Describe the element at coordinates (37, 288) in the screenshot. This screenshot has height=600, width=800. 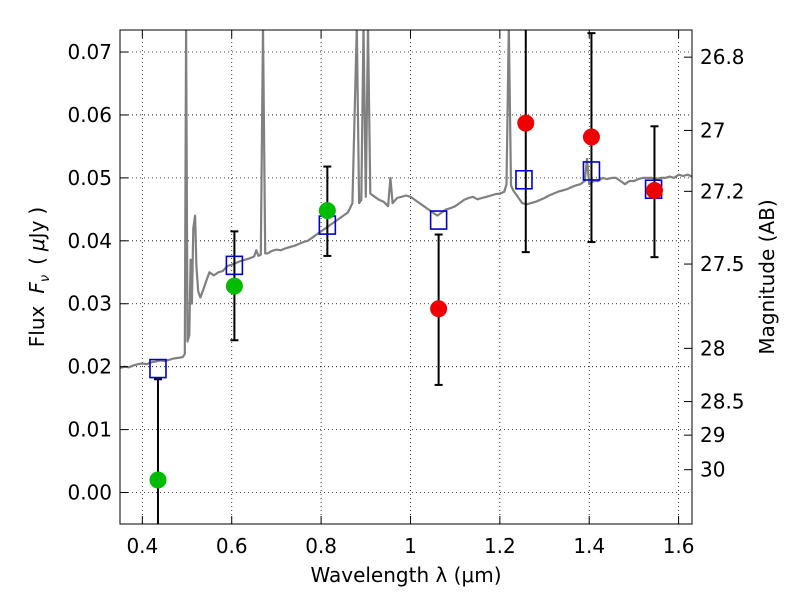
I see `y-label-symbol: F` at that location.